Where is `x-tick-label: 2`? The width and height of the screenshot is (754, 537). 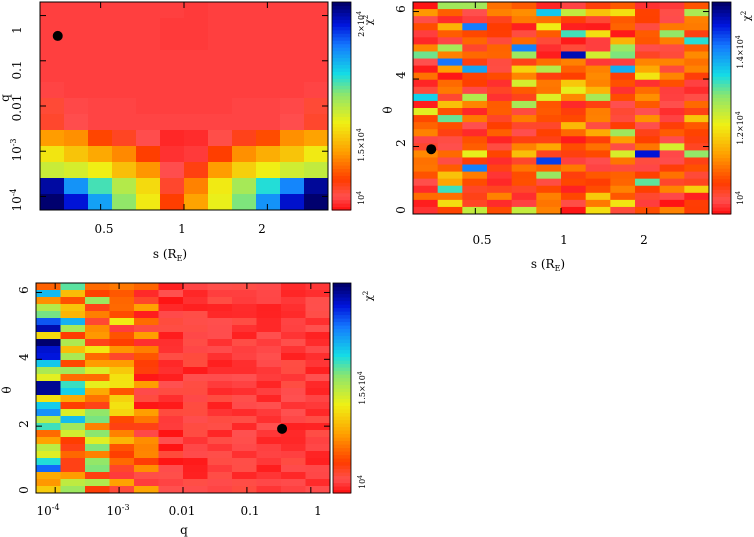
x-tick-label: 2 is located at coordinates (262, 229).